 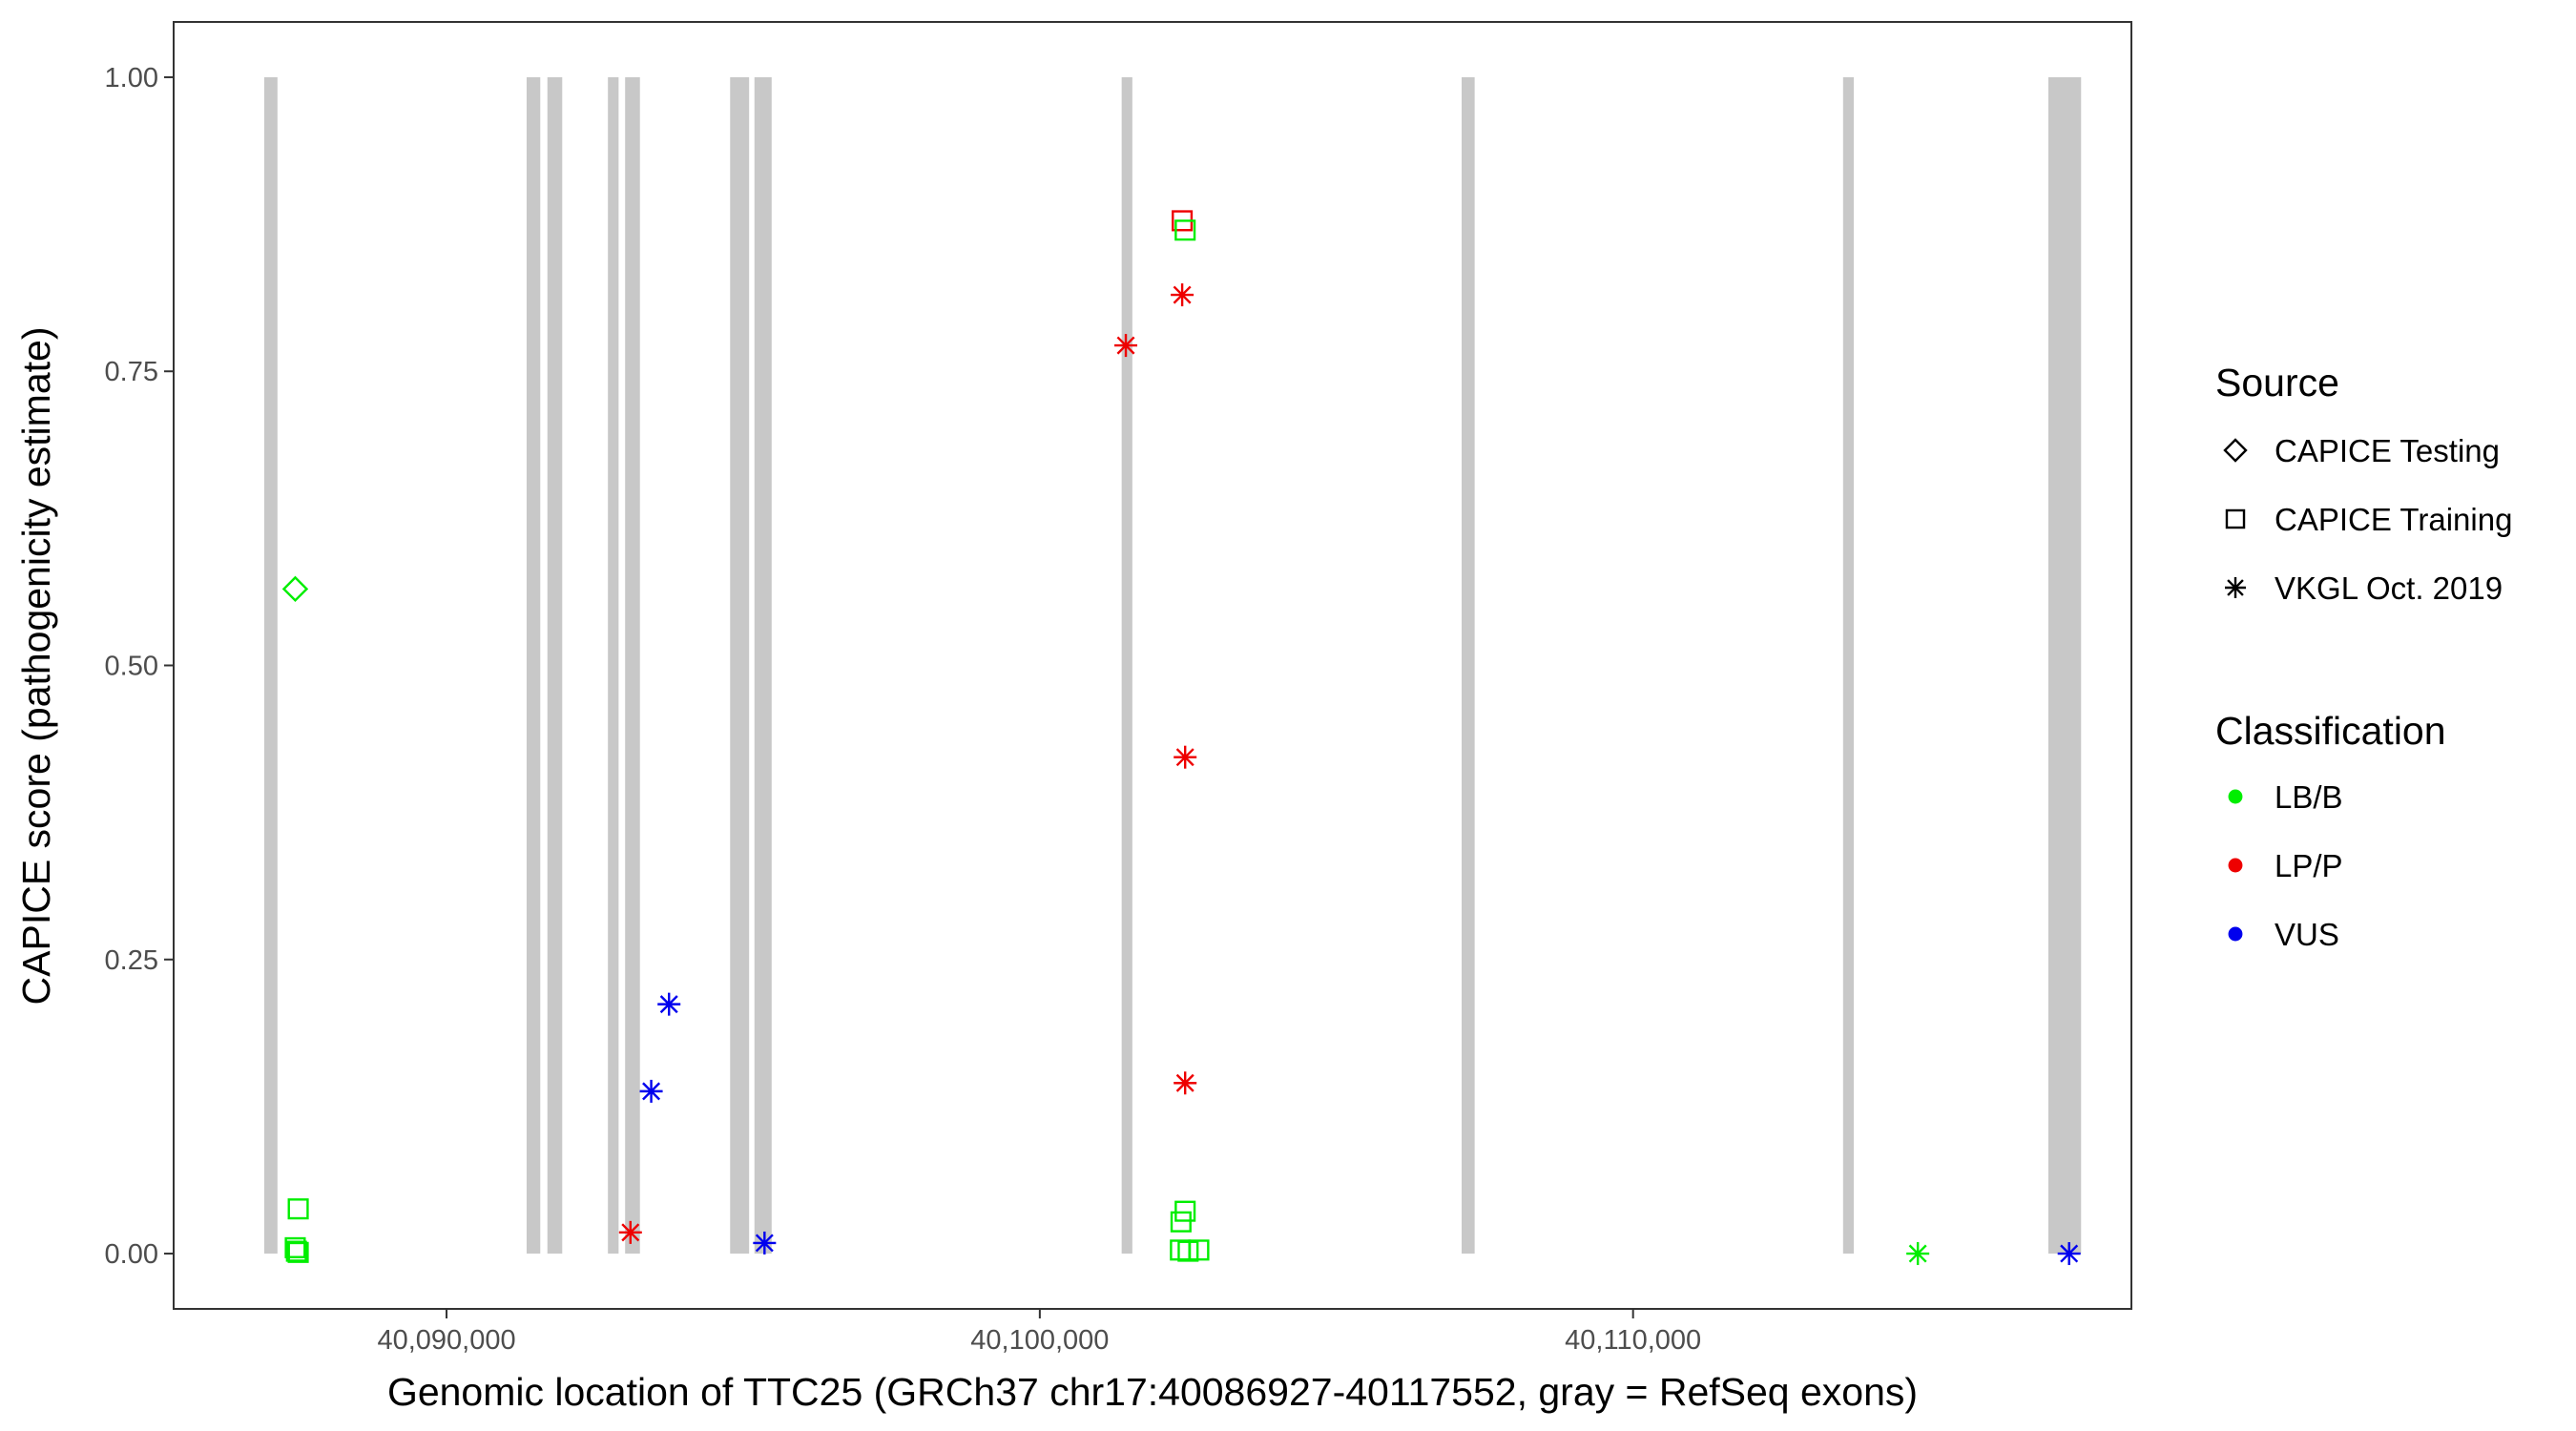 What do you see at coordinates (131, 1254) in the screenshot?
I see `y-tick-label-0: 0.00` at bounding box center [131, 1254].